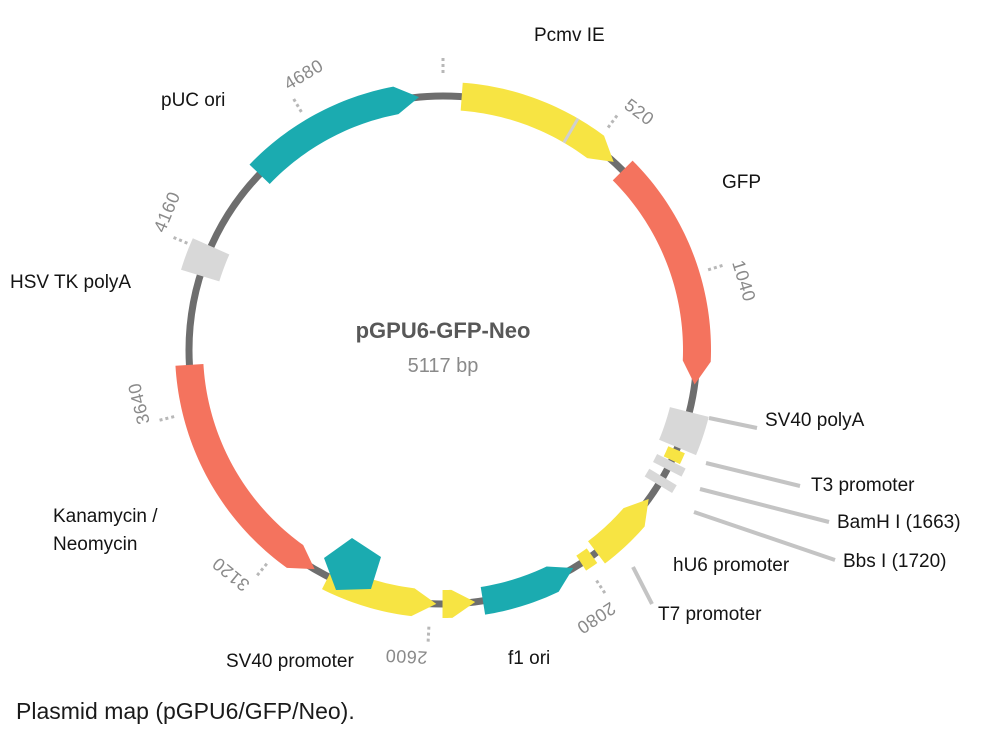  I want to click on tick-2600: 2600, so click(408, 647).